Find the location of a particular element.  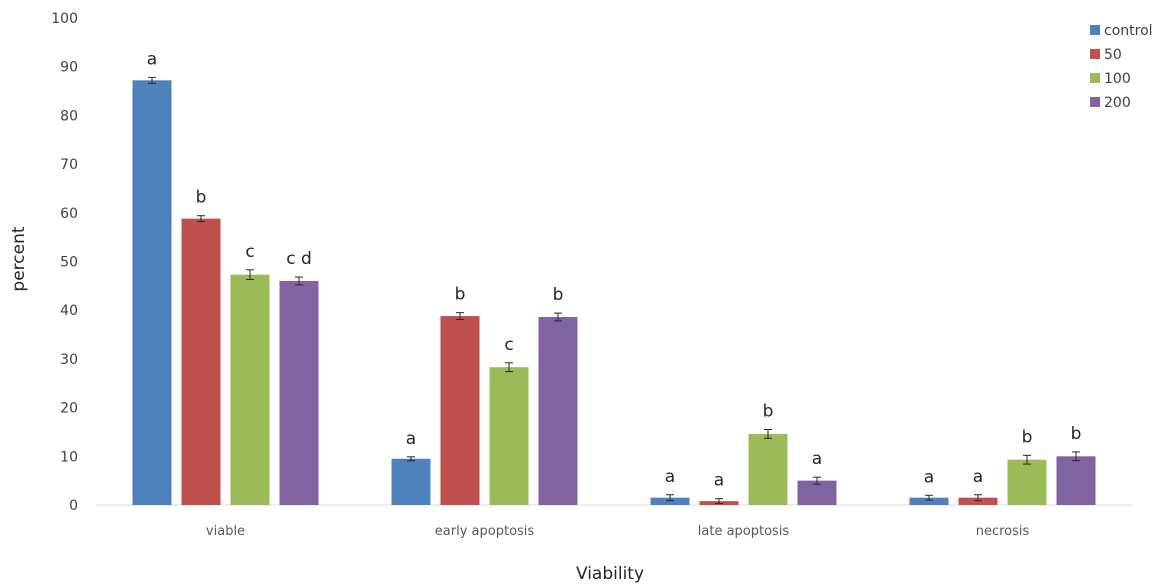

y-tick-label: 80 is located at coordinates (69, 116).